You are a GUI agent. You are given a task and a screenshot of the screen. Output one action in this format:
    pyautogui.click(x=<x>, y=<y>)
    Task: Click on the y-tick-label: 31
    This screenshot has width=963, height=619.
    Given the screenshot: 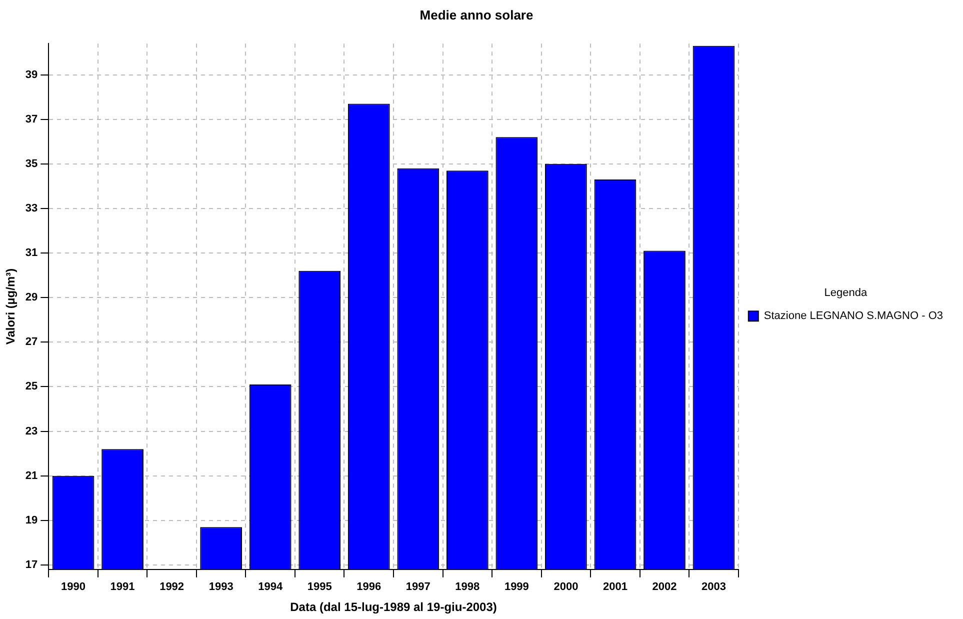 What is the action you would take?
    pyautogui.click(x=31, y=253)
    